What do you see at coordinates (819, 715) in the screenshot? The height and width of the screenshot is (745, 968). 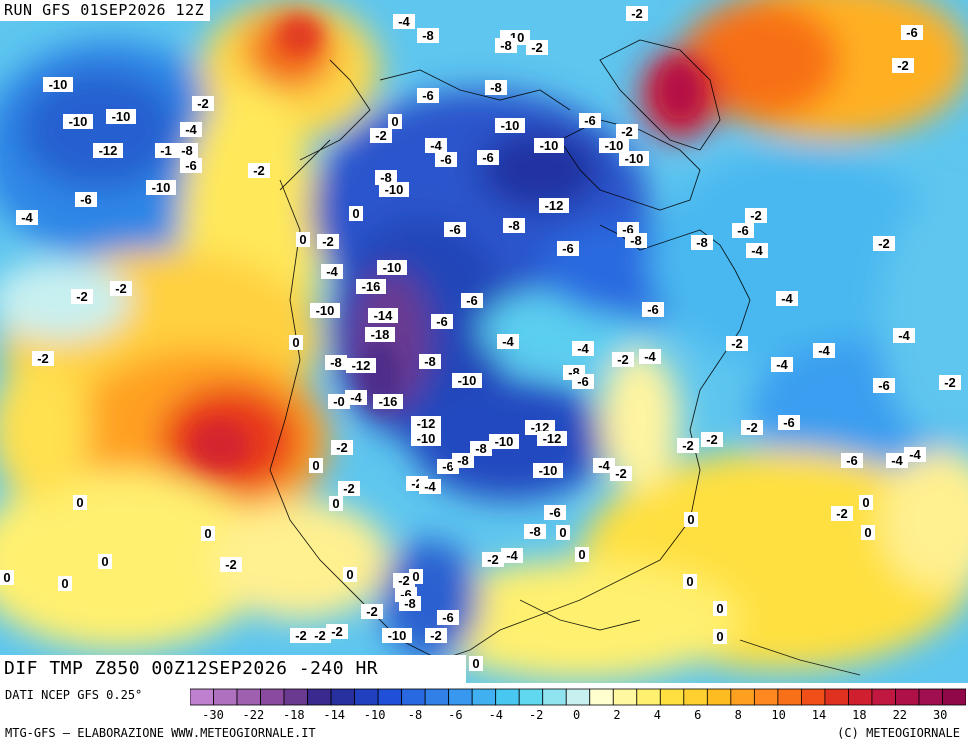 I see `legend-tick-label: 14` at bounding box center [819, 715].